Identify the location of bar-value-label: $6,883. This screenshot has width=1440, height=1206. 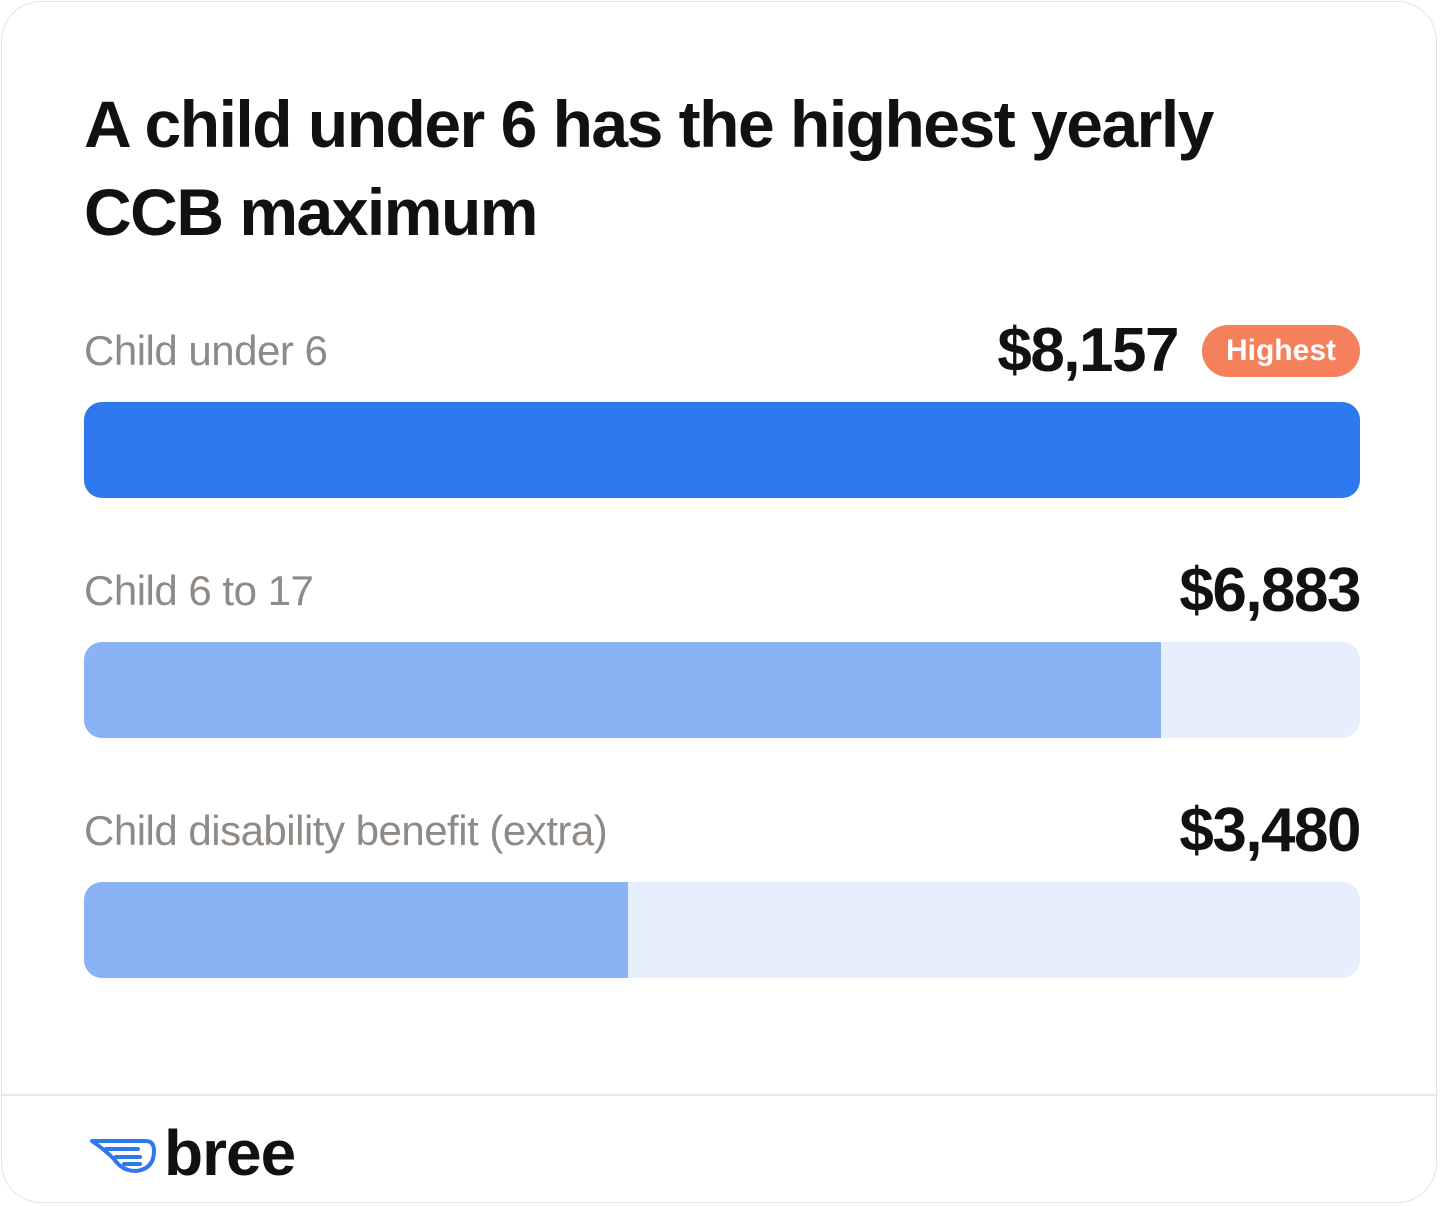
(1270, 590).